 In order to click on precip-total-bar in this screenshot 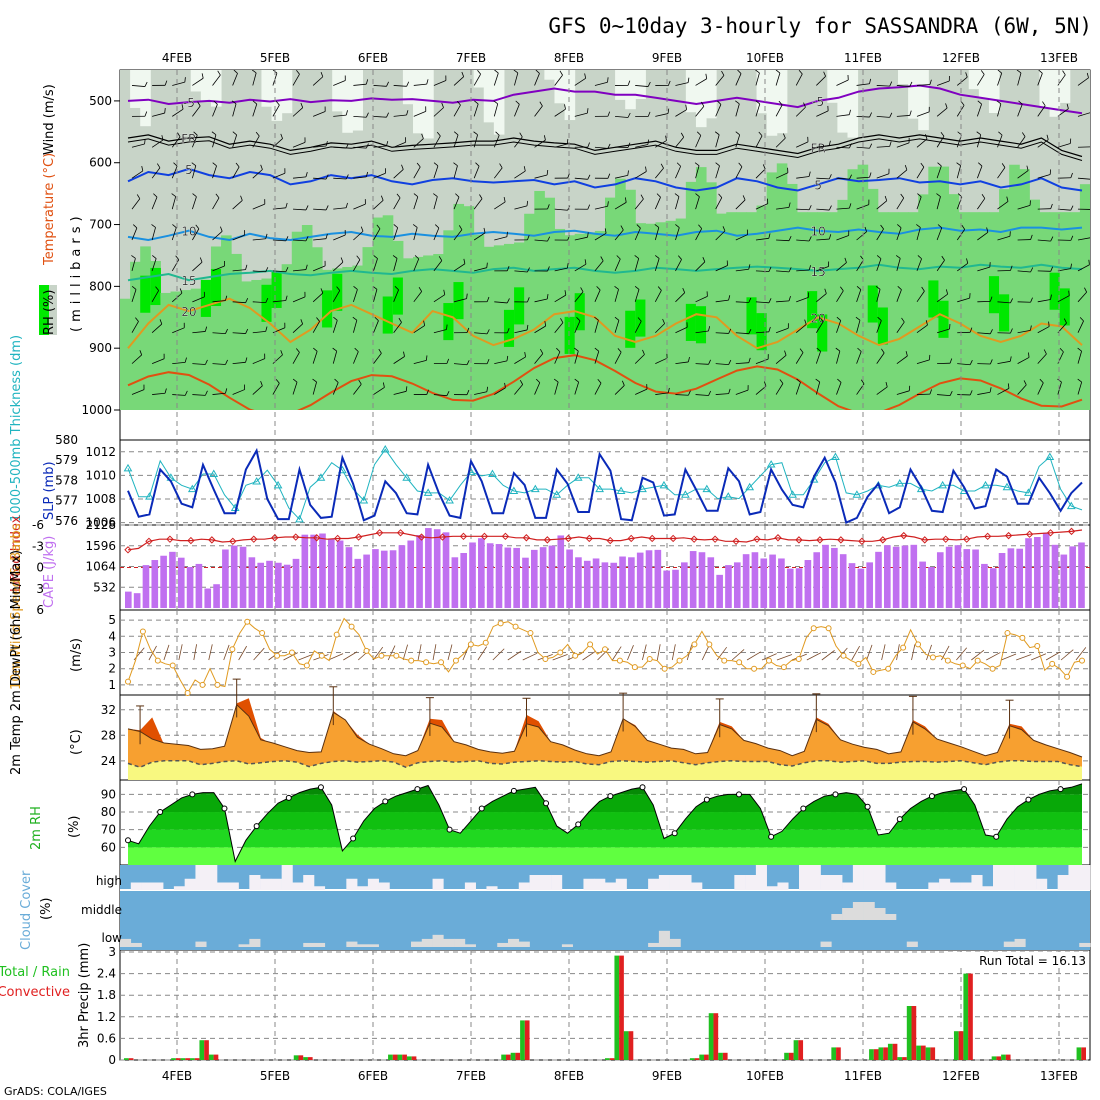, I will do `click(513, 1056)`.